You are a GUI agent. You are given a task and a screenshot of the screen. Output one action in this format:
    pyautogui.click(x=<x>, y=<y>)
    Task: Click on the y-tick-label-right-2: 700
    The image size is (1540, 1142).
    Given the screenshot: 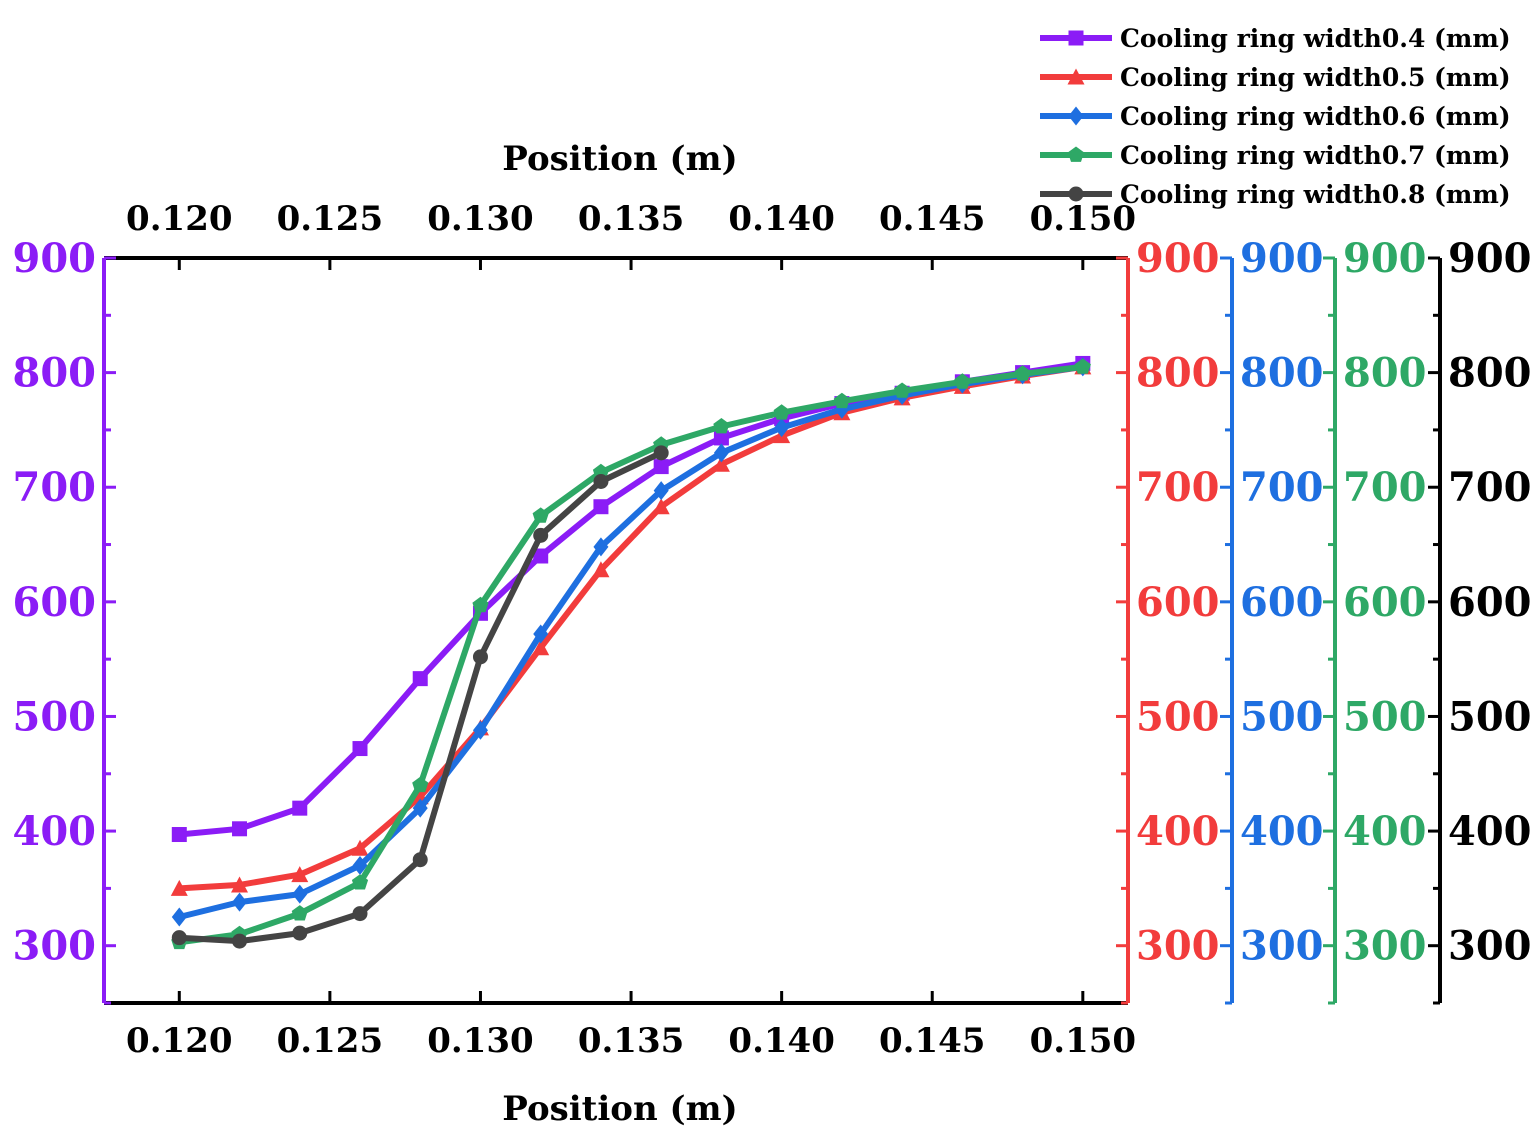 What is the action you would take?
    pyautogui.click(x=1282, y=487)
    